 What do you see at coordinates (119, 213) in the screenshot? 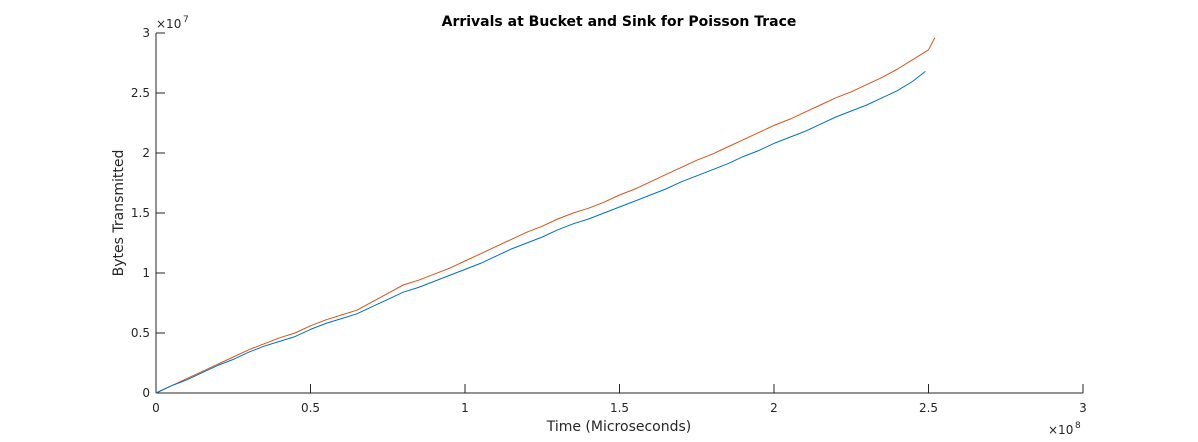
I see `y-axis-label: Bytes Transmitted` at bounding box center [119, 213].